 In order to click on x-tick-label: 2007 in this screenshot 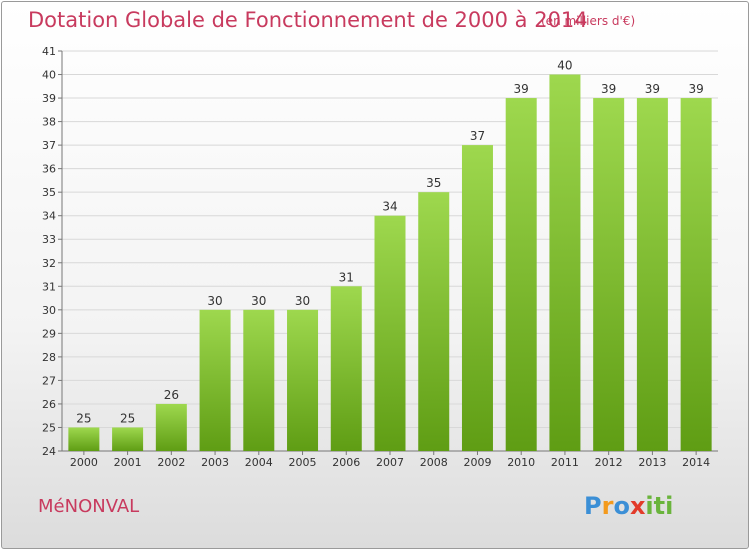, I will do `click(390, 462)`.